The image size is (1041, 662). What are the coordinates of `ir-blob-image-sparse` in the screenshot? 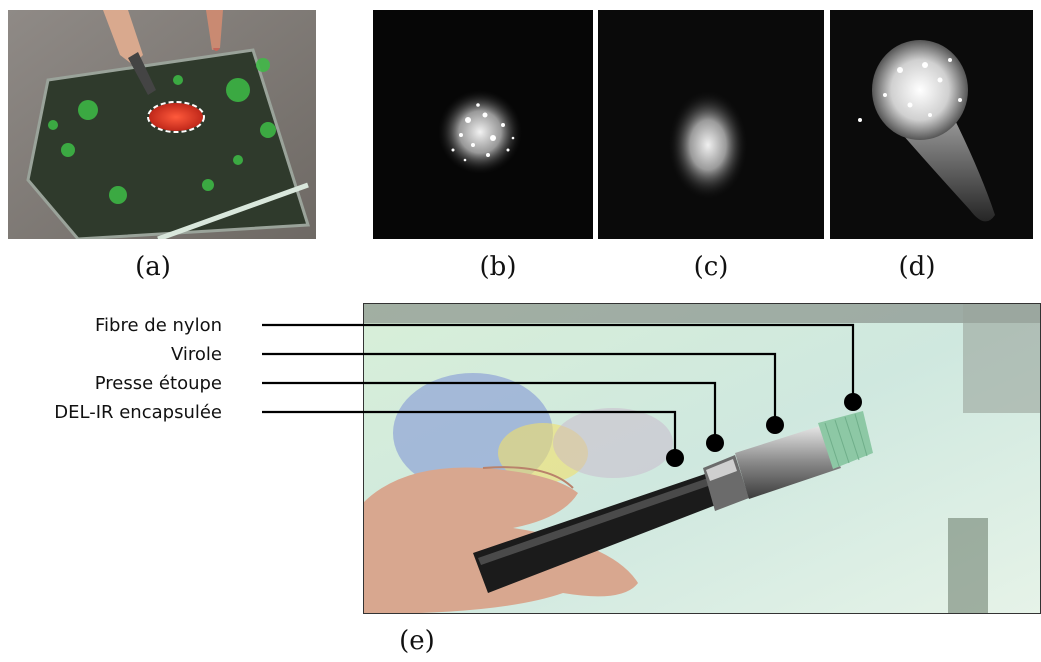 It's located at (483, 124).